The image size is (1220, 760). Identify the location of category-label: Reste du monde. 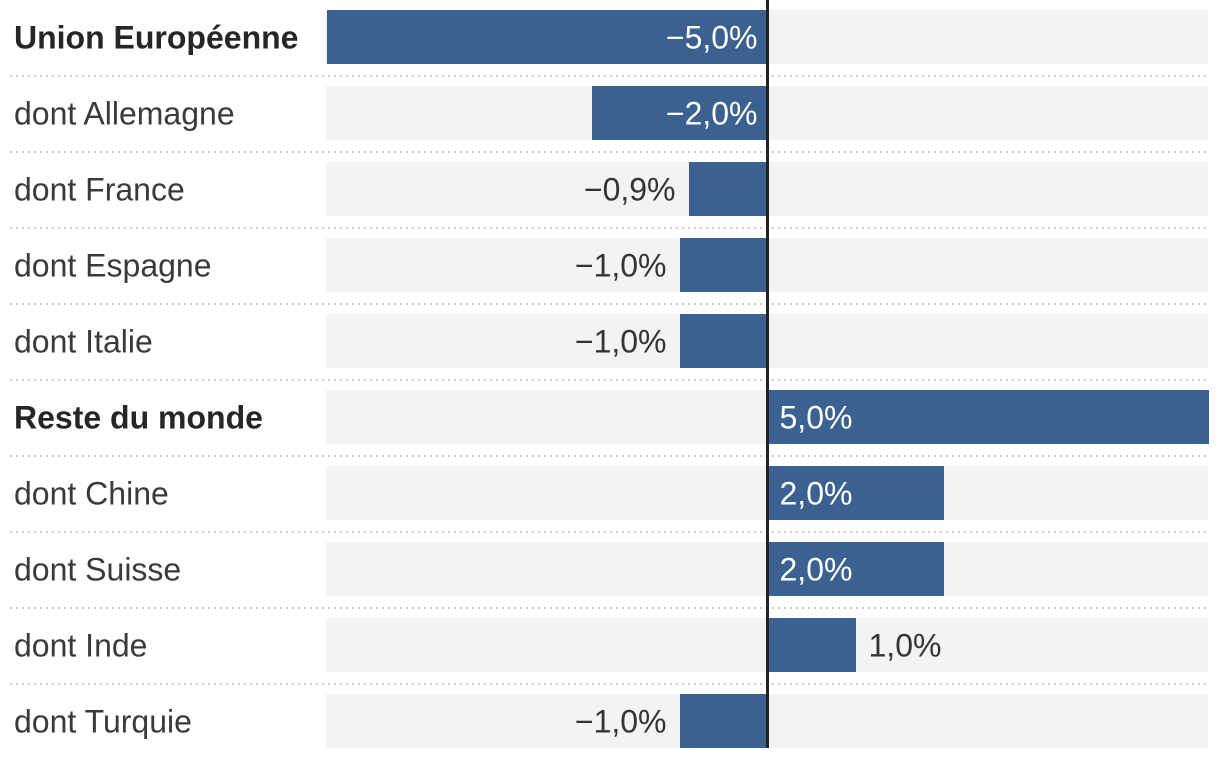
(138, 417).